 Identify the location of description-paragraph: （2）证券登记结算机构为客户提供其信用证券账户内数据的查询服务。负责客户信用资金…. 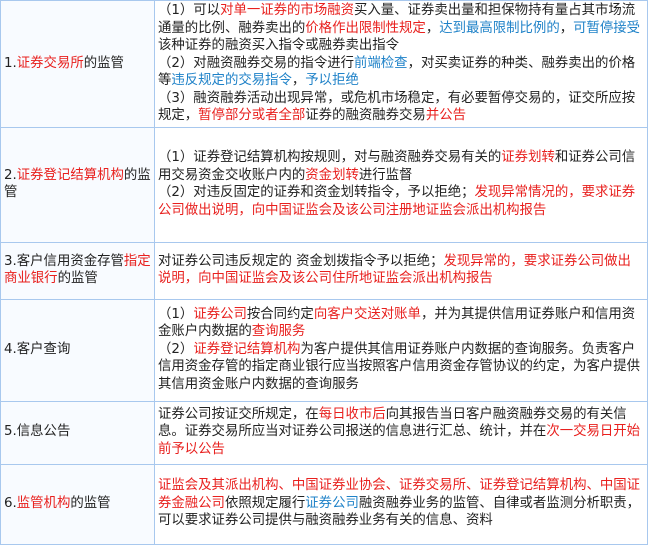
(401, 367).